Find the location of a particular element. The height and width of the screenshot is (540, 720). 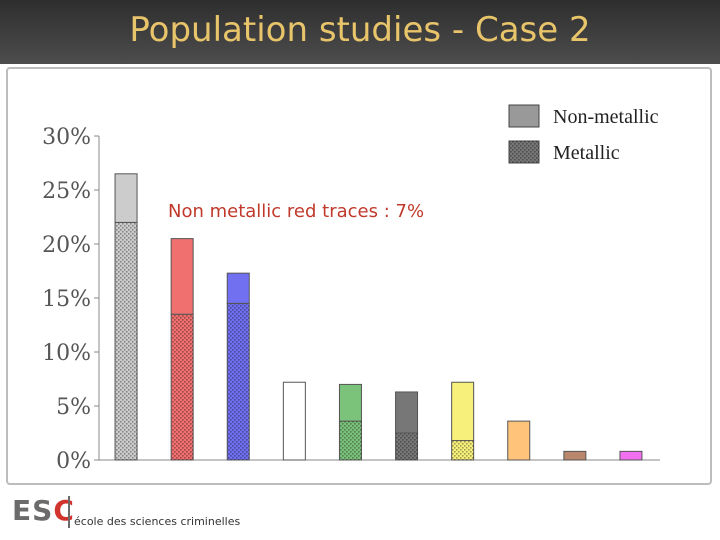

logo-letter-c: C is located at coordinates (64, 510).